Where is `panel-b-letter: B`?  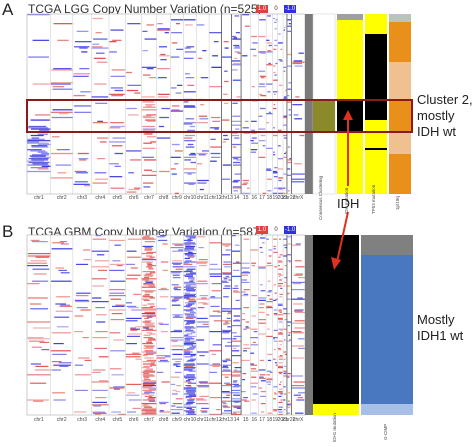 panel-b-letter: B is located at coordinates (8, 231).